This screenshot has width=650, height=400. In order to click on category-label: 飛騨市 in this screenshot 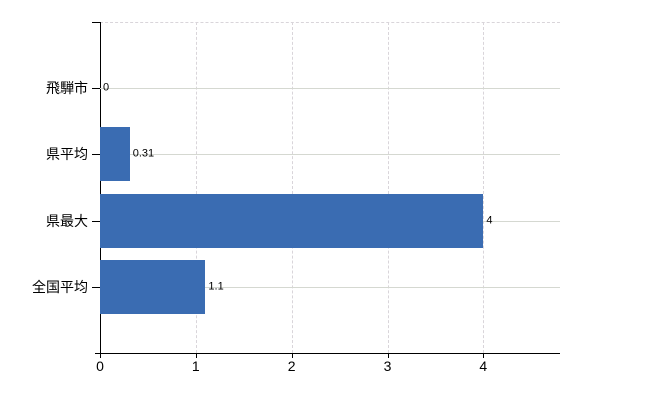, I will do `click(67, 88)`.